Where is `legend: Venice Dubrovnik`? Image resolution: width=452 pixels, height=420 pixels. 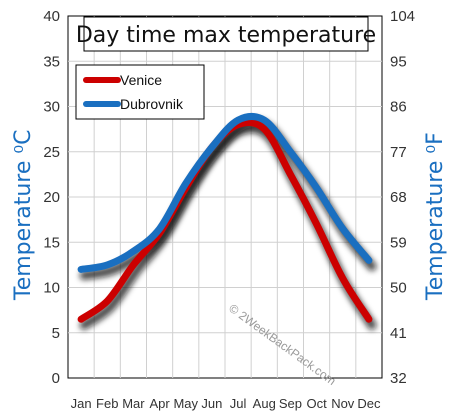
legend: Venice Dubrovnik is located at coordinates (140, 92).